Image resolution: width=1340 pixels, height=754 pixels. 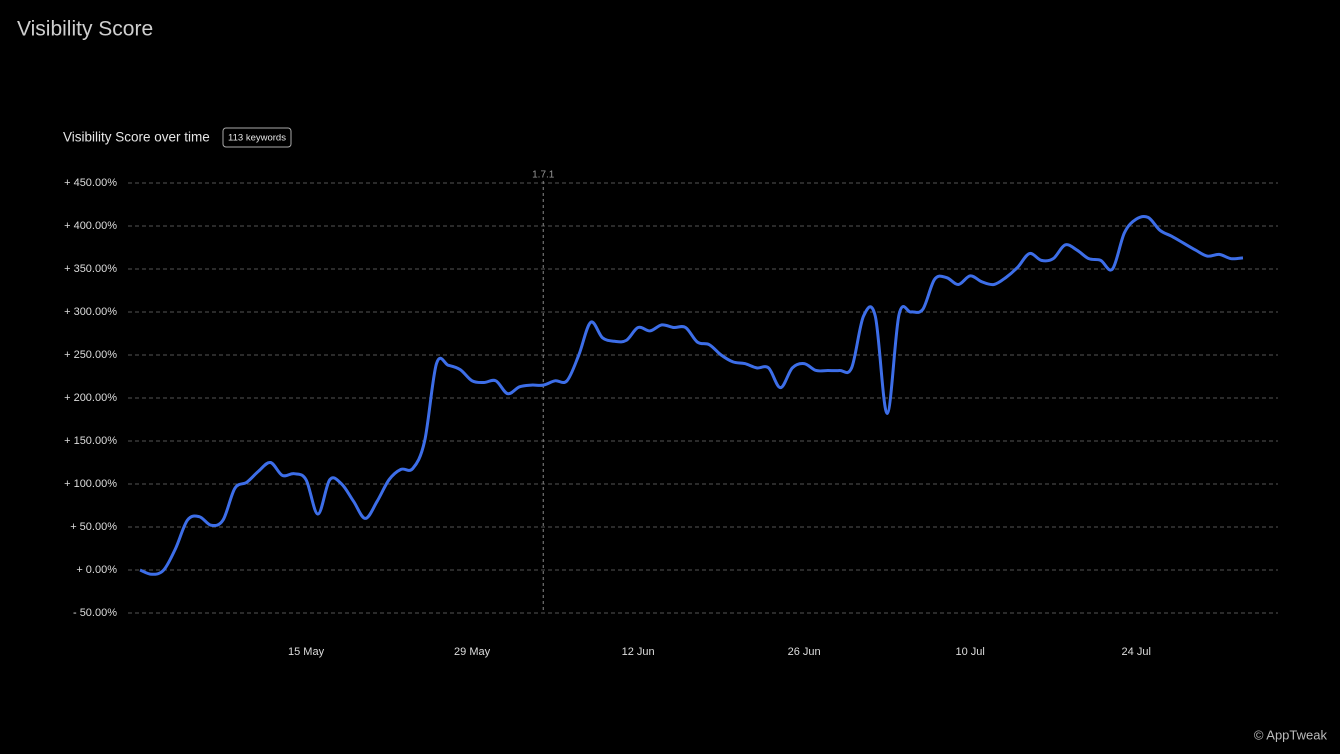 What do you see at coordinates (90, 484) in the screenshot?
I see `y-tick-label: + 100.00%` at bounding box center [90, 484].